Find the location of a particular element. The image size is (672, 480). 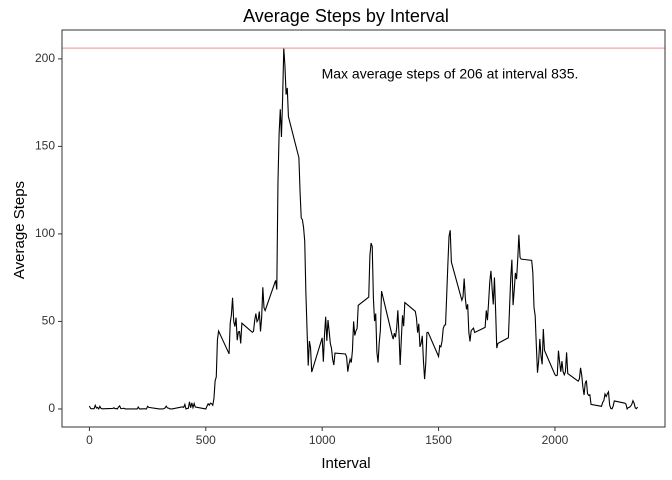

chart-title: Average Steps by Interval is located at coordinates (346, 16).